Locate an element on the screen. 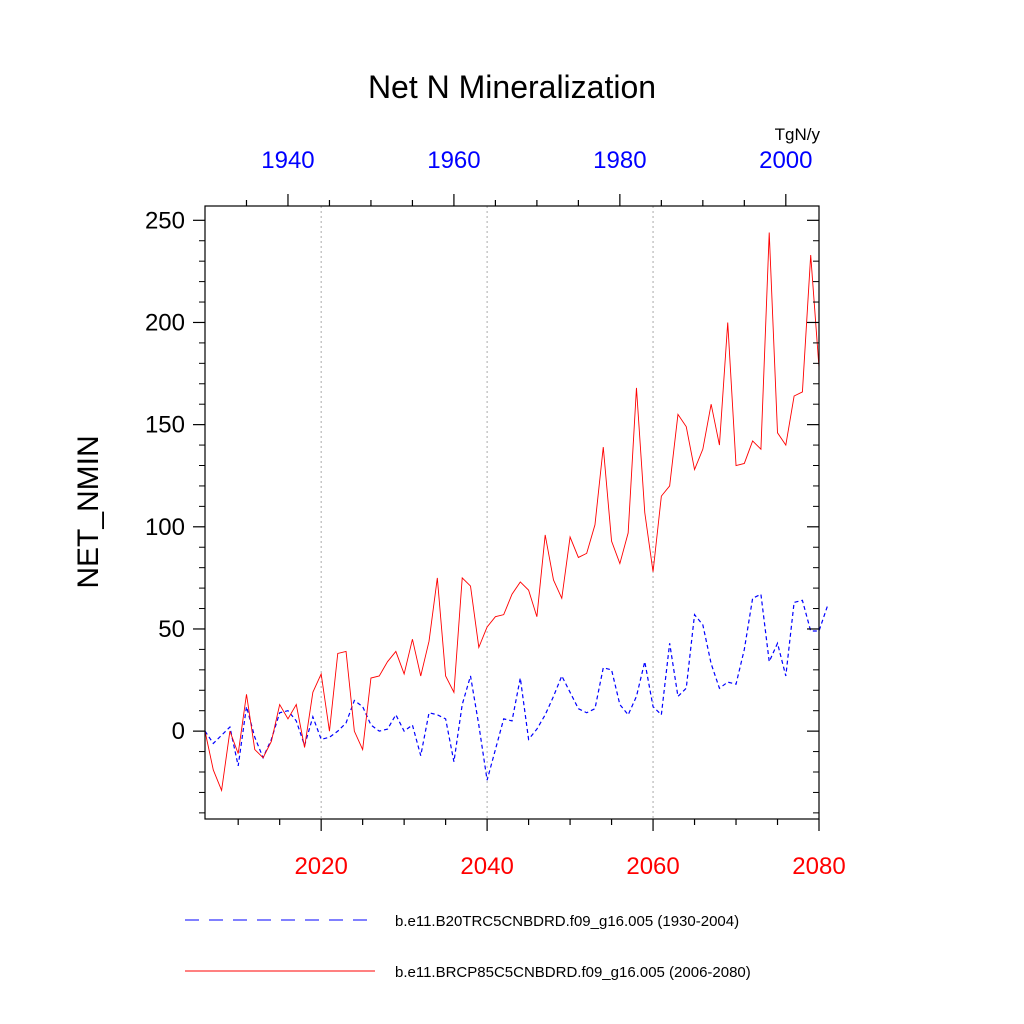 The height and width of the screenshot is (1024, 1024). y-tick-label-0: 0 is located at coordinates (178, 731).